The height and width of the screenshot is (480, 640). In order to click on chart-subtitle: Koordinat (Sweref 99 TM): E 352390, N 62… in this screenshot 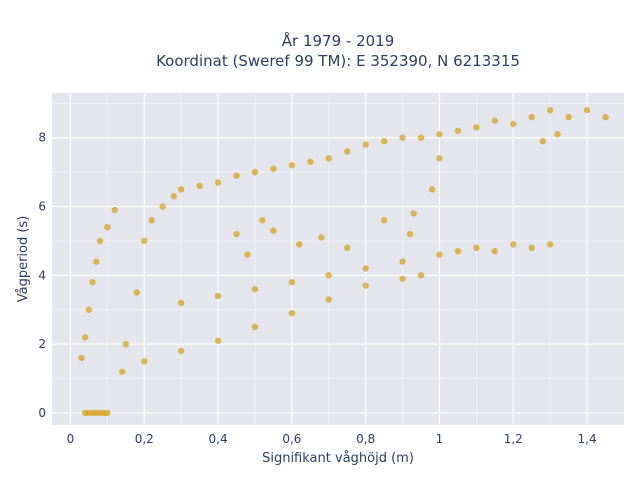, I will do `click(338, 61)`.